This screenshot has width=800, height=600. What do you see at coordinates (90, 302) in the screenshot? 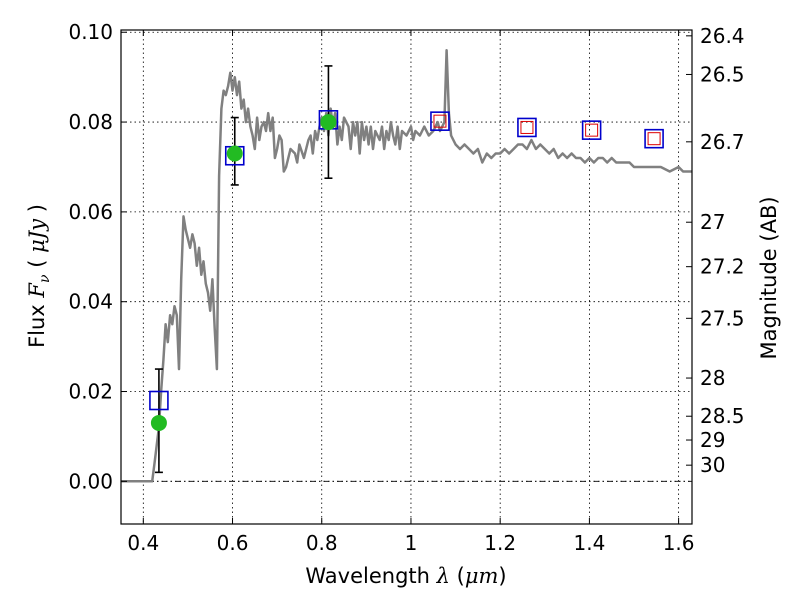
I see `y-tick-label: 0.04` at bounding box center [90, 302].